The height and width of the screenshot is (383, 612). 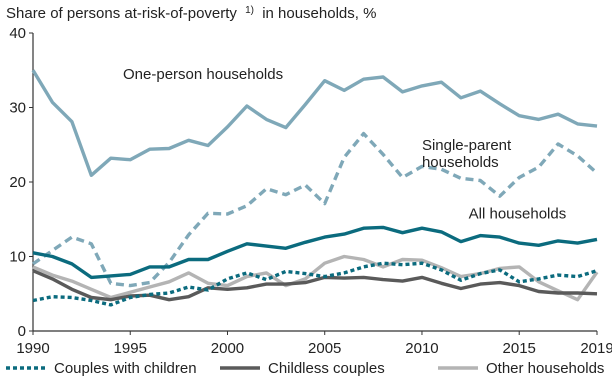 I want to click on x-tick-label: 2015, so click(x=519, y=348).